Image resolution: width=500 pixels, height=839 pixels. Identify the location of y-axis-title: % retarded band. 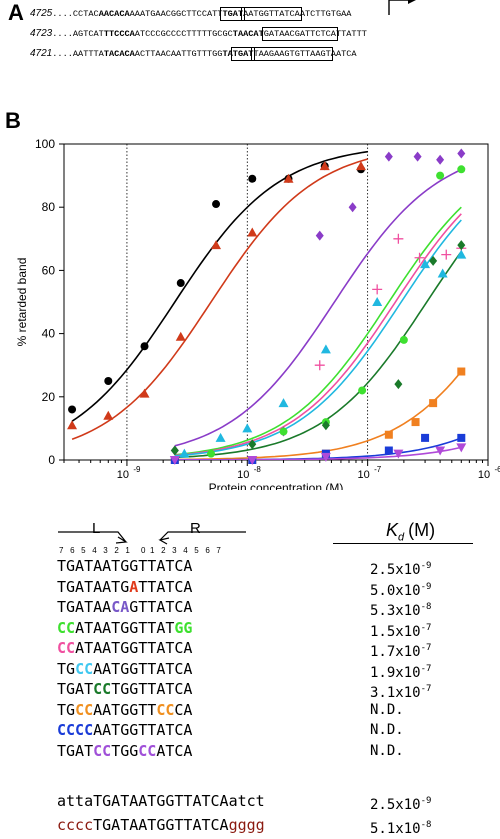
(22, 302).